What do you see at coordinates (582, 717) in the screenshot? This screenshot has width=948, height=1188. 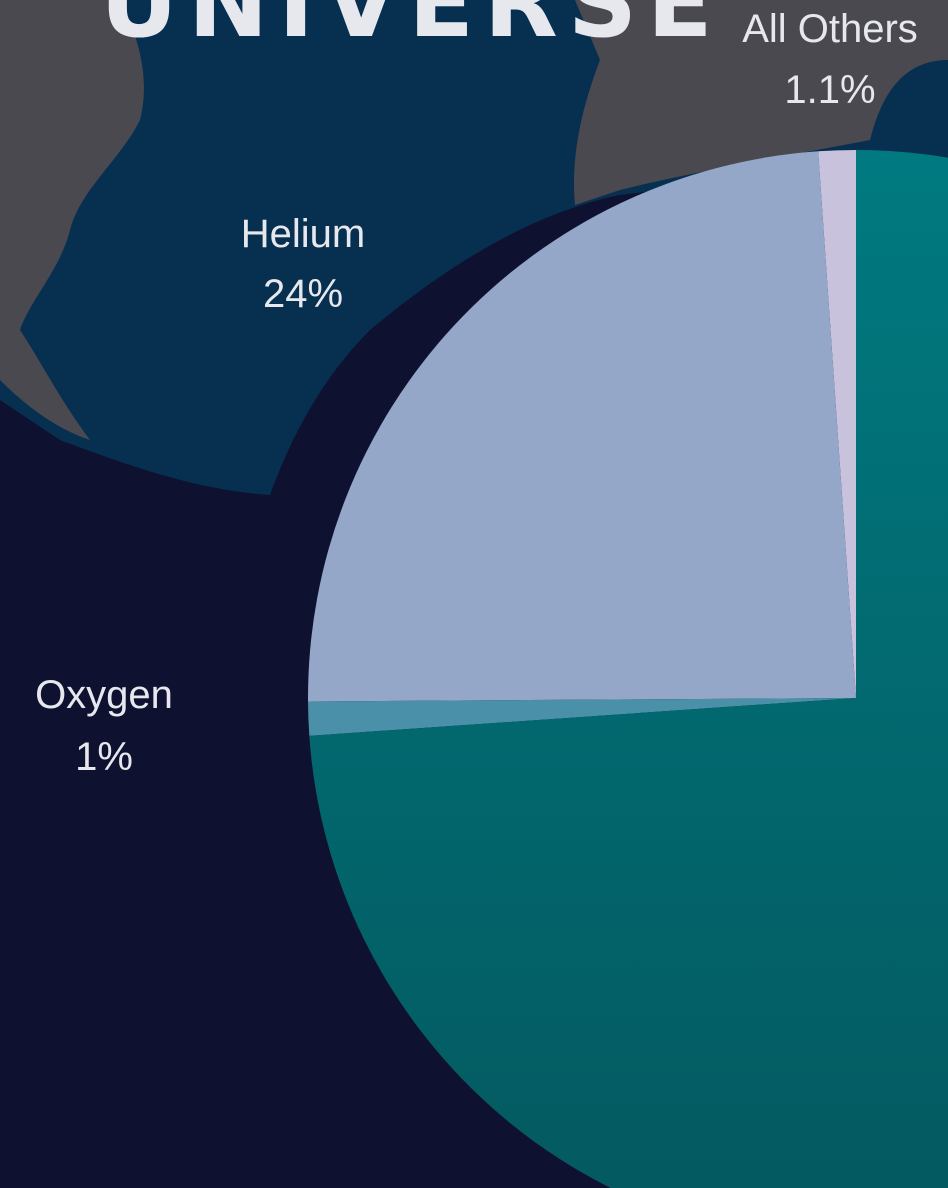 I see `pie-slice-oxygen` at bounding box center [582, 717].